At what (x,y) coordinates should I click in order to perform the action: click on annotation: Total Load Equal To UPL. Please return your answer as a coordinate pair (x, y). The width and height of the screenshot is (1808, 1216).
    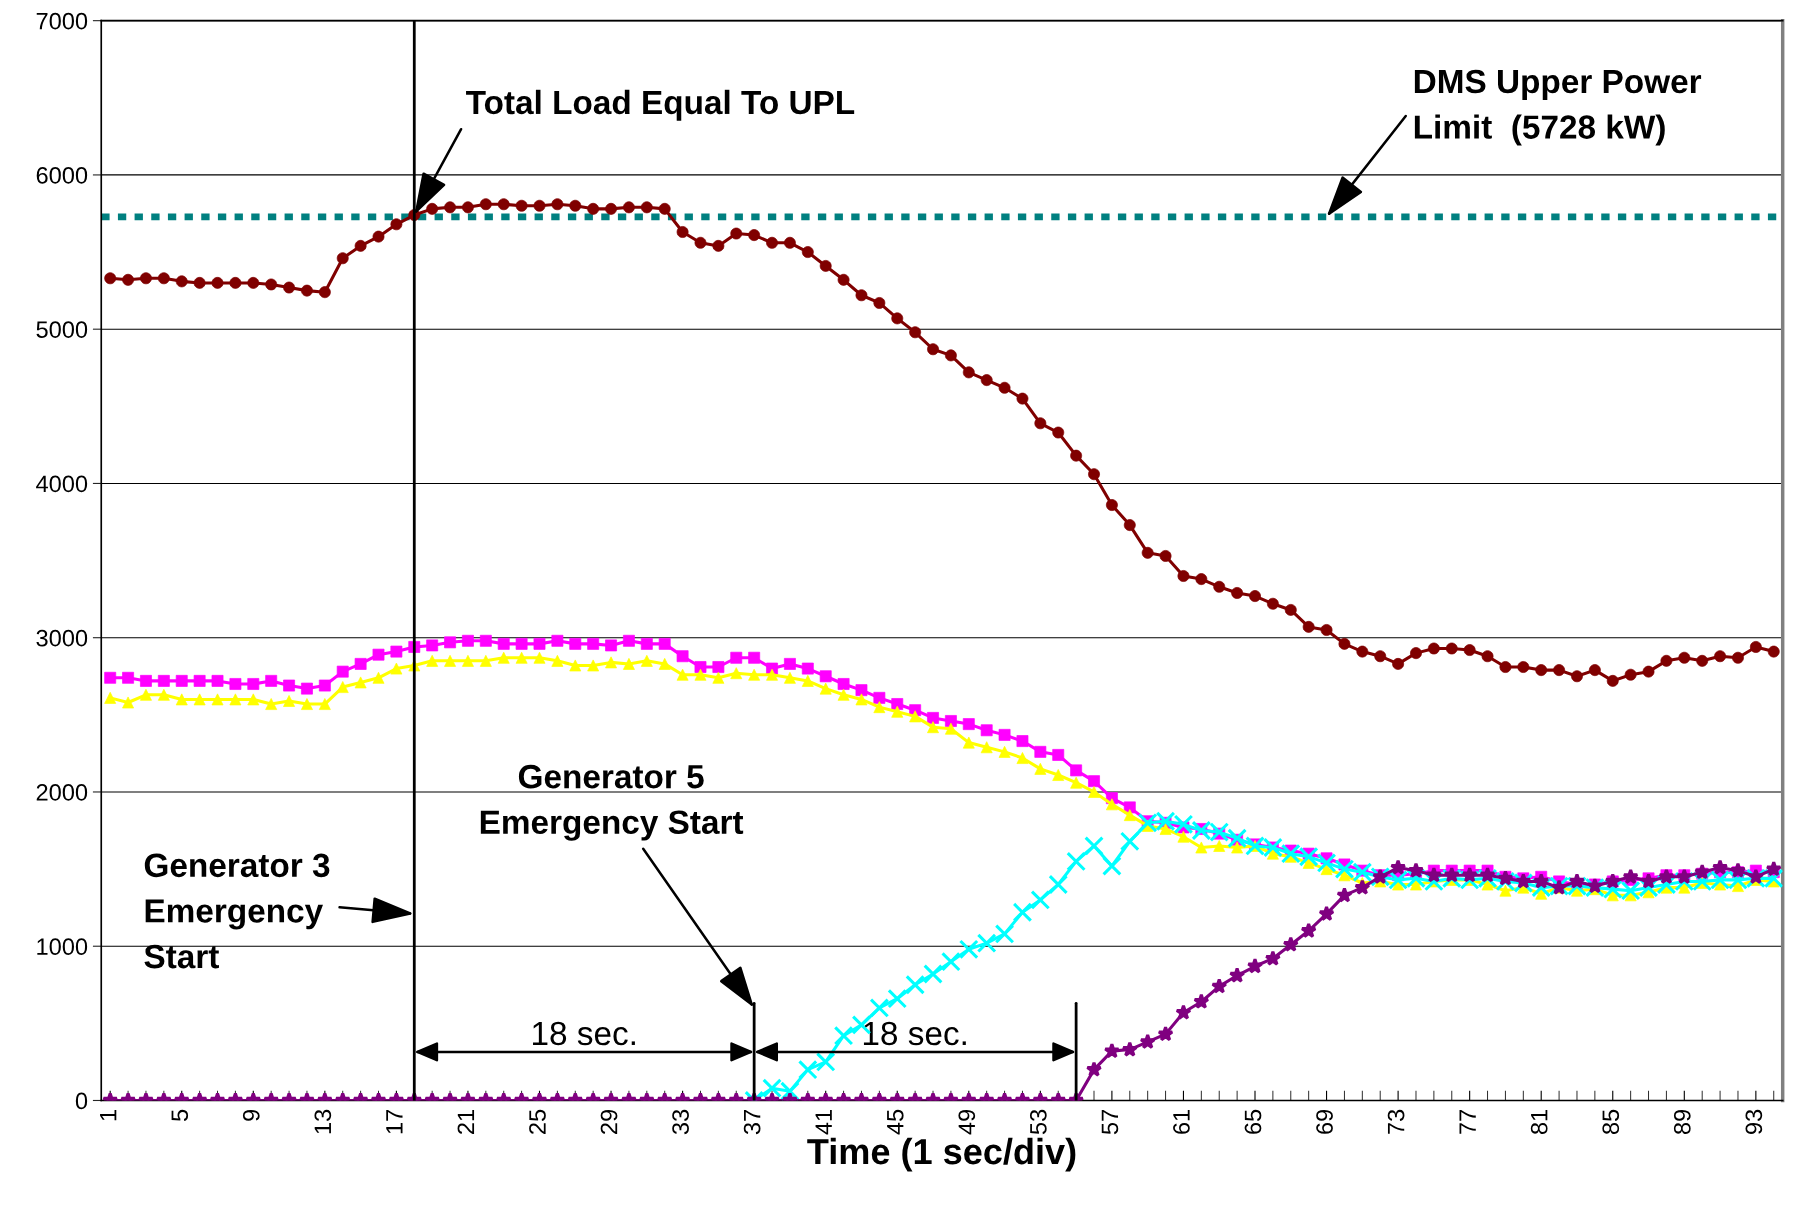
    Looking at the image, I should click on (660, 105).